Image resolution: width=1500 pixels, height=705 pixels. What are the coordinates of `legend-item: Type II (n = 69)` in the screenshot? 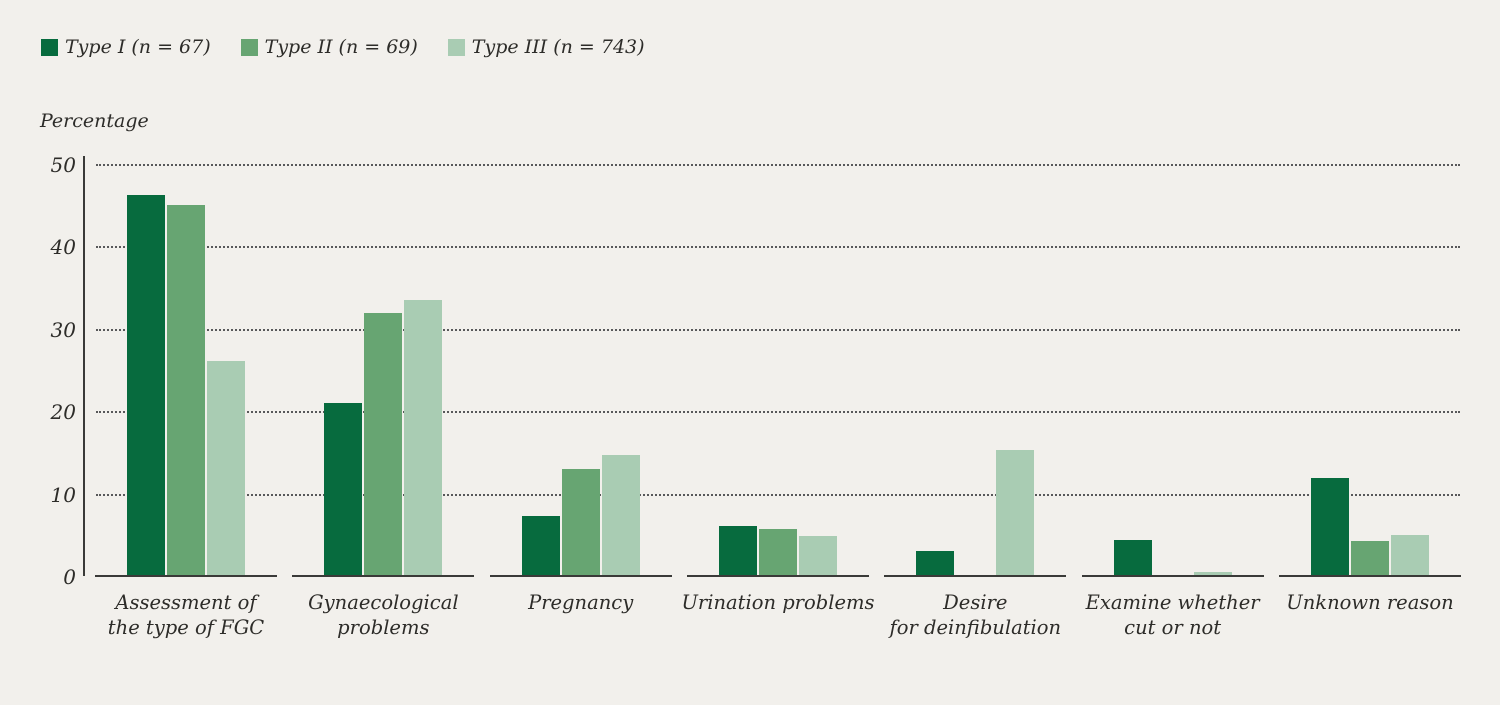 It's located at (329, 47).